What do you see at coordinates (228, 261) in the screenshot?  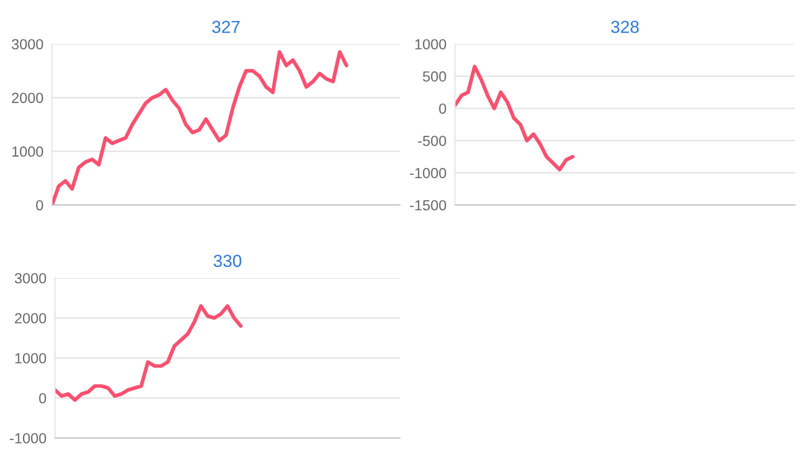 I see `chart-title: 330` at bounding box center [228, 261].